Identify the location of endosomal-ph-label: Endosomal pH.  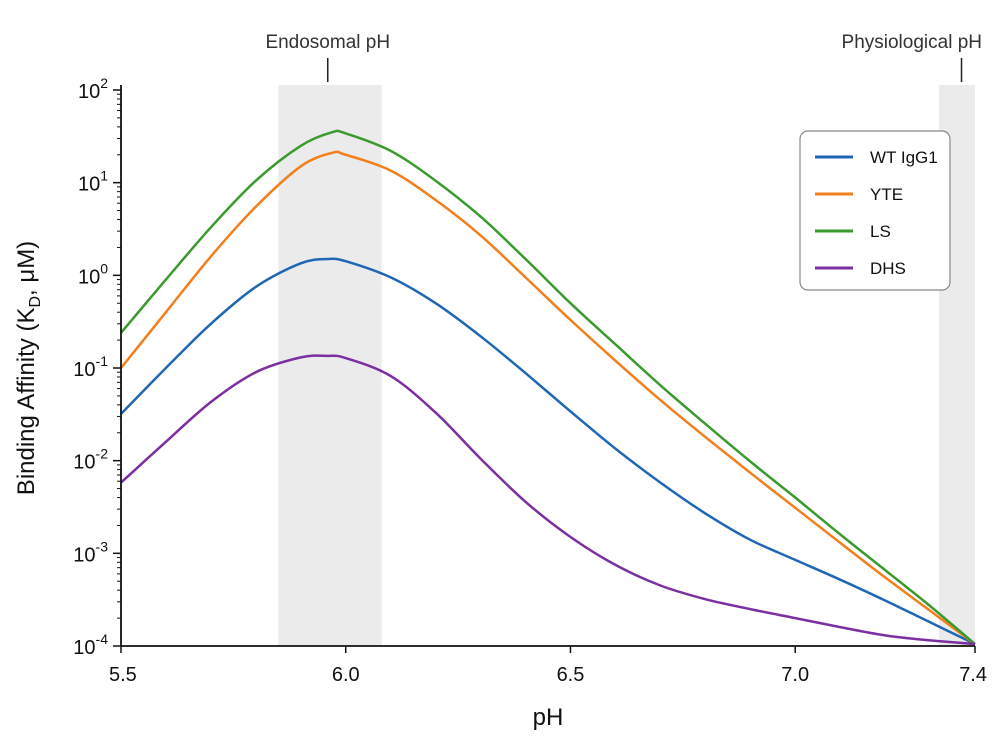
(327, 42).